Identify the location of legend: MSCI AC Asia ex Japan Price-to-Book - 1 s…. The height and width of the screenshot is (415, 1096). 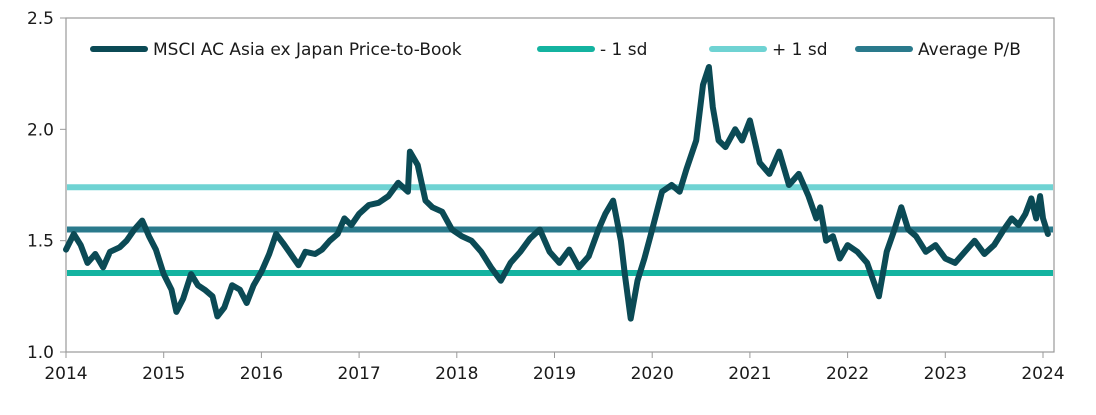
(555, 50).